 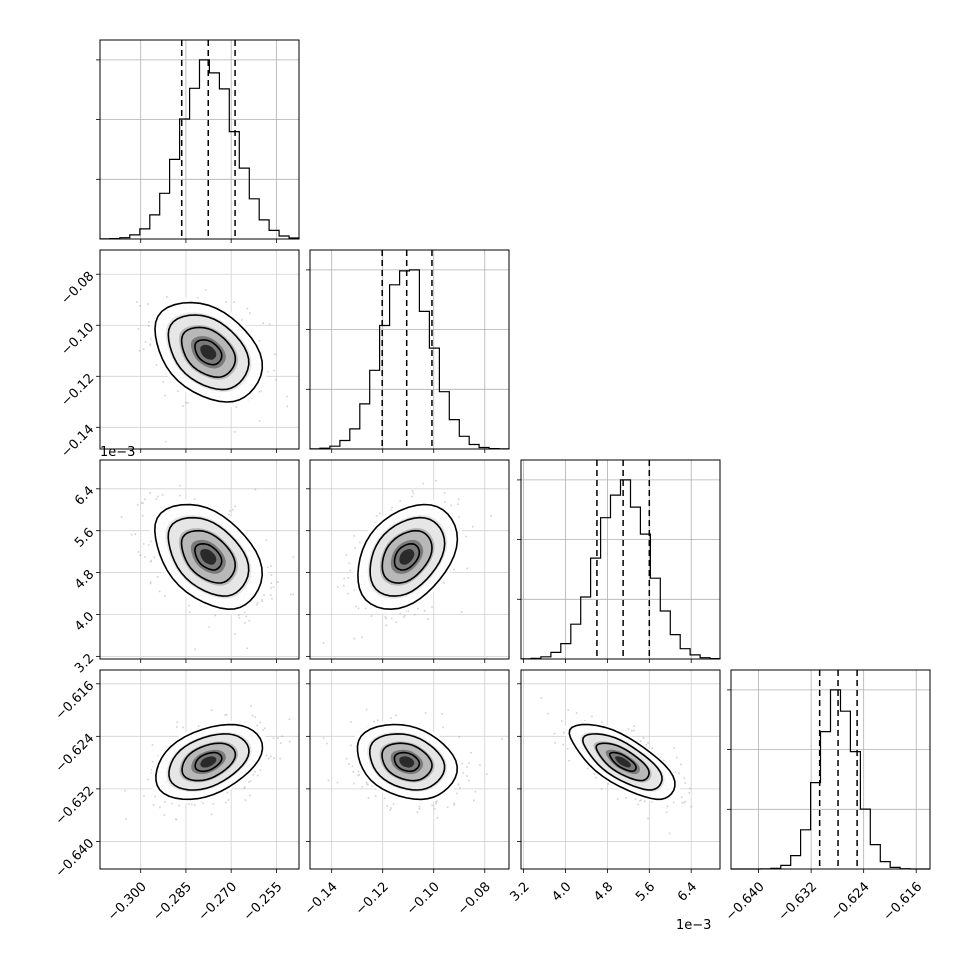 What do you see at coordinates (561, 891) in the screenshot?
I see `x-tick-label: 4.0` at bounding box center [561, 891].